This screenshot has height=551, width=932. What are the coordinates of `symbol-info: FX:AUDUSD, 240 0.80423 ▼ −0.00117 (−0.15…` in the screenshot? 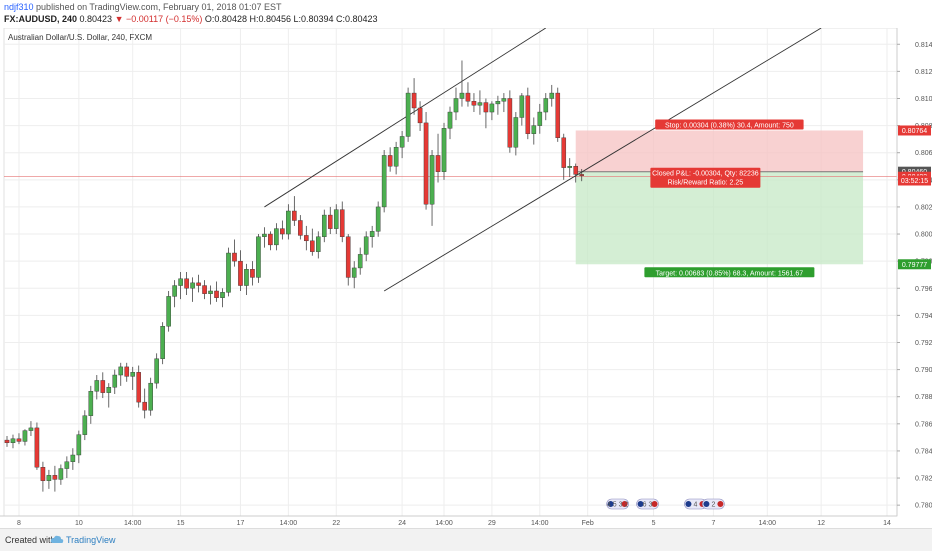 It's located at (191, 19).